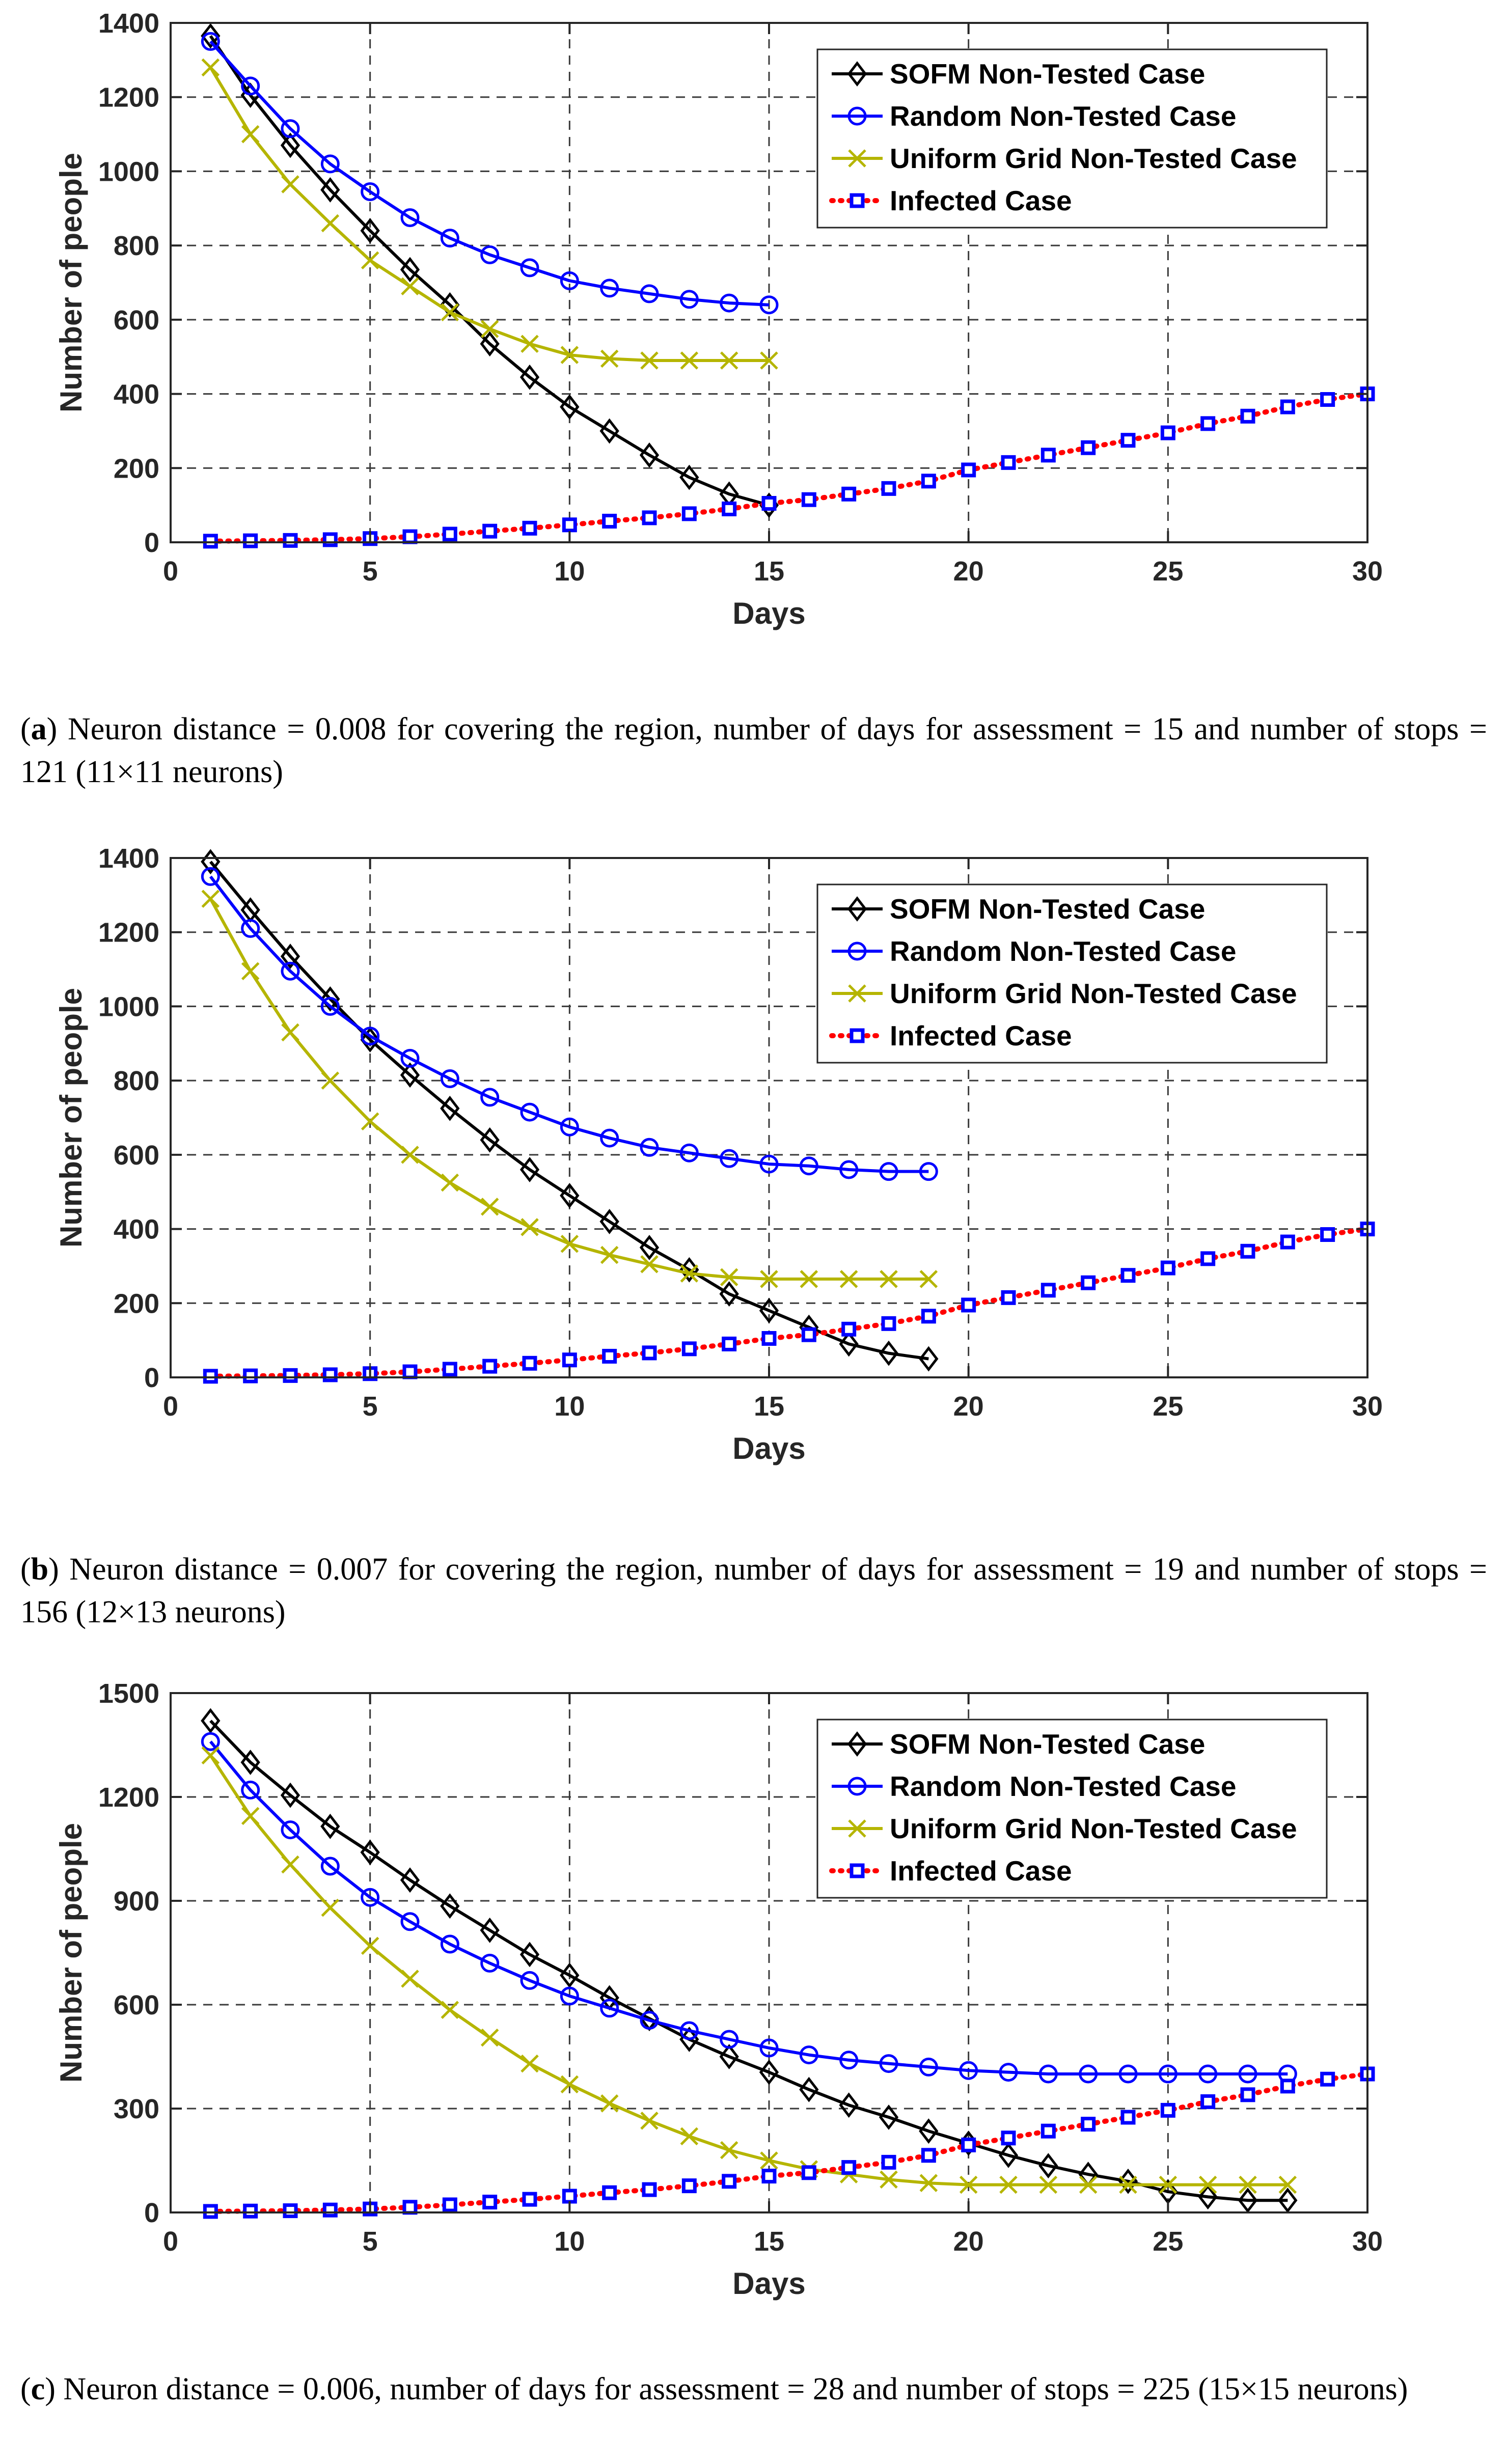  I want to click on legend-label: Random Non-Tested Case, so click(1063, 1786).